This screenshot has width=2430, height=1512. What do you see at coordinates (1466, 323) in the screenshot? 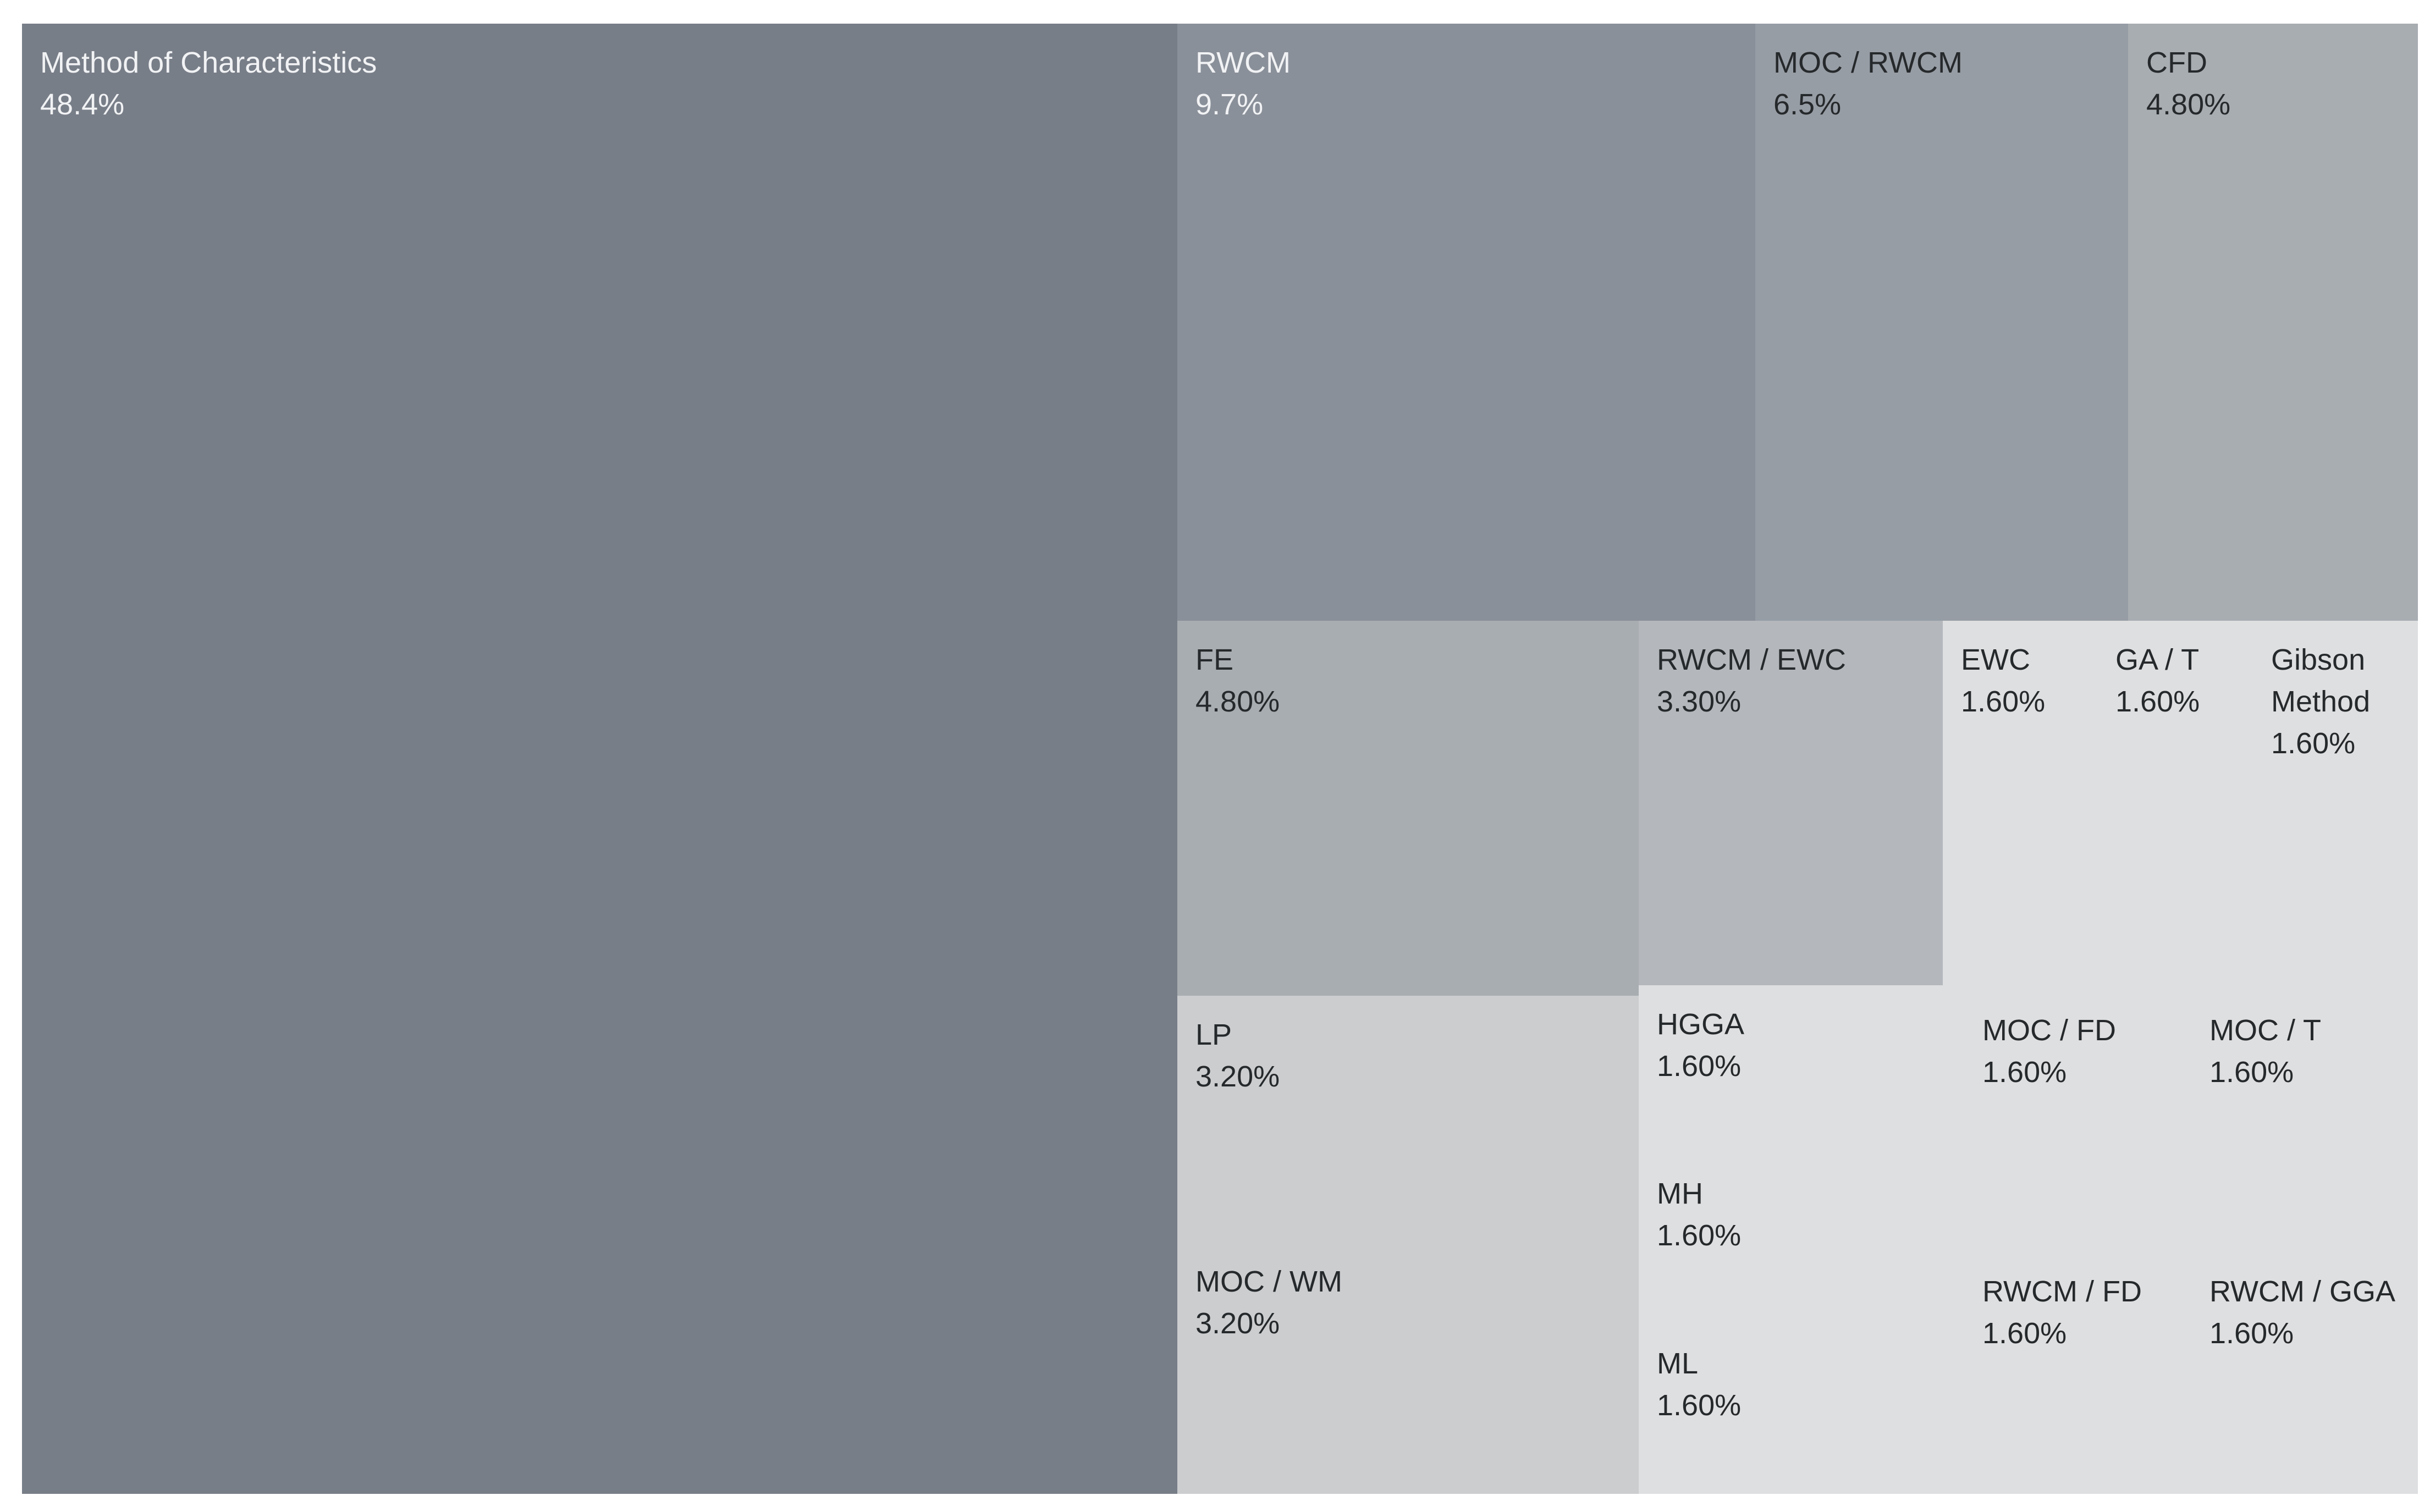
I see `tile-rwcm: RWCM 9.7%` at bounding box center [1466, 323].